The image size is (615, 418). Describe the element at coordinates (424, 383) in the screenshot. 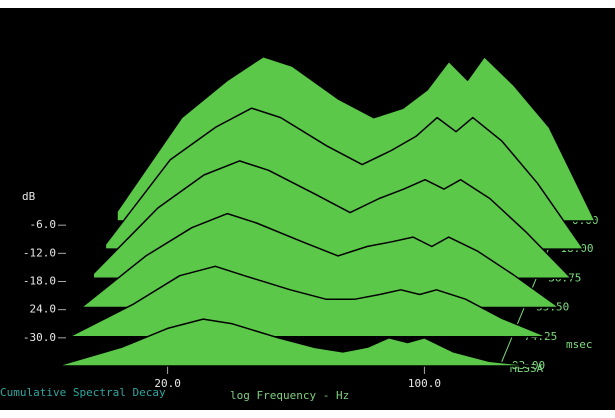

I see `x-tick-label: 100.0` at that location.